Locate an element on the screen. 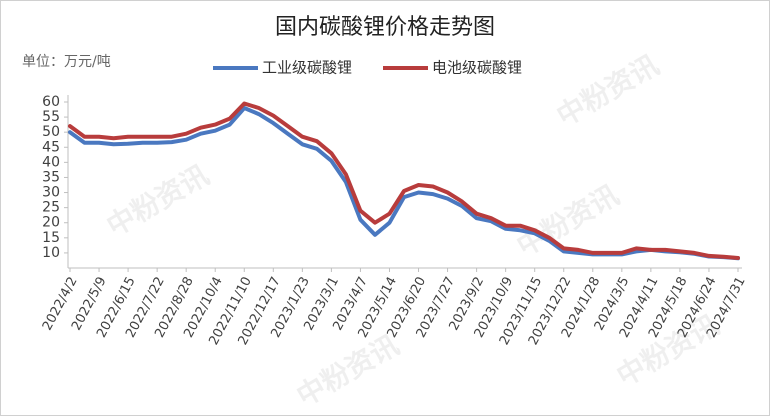  y-tick-label: 15 is located at coordinates (51, 238).